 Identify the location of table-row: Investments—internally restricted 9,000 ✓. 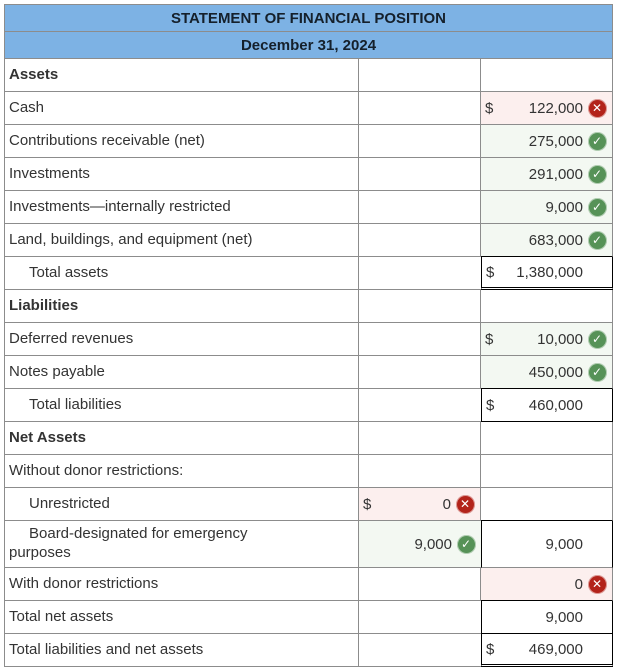
(309, 207).